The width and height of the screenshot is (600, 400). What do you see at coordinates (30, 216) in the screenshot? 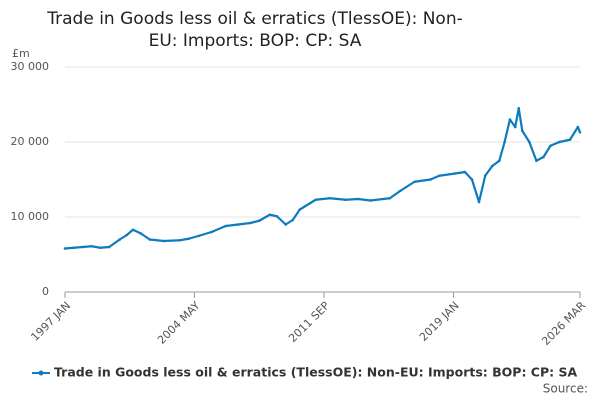
I see `y-tick-label: 10 000` at bounding box center [30, 216].